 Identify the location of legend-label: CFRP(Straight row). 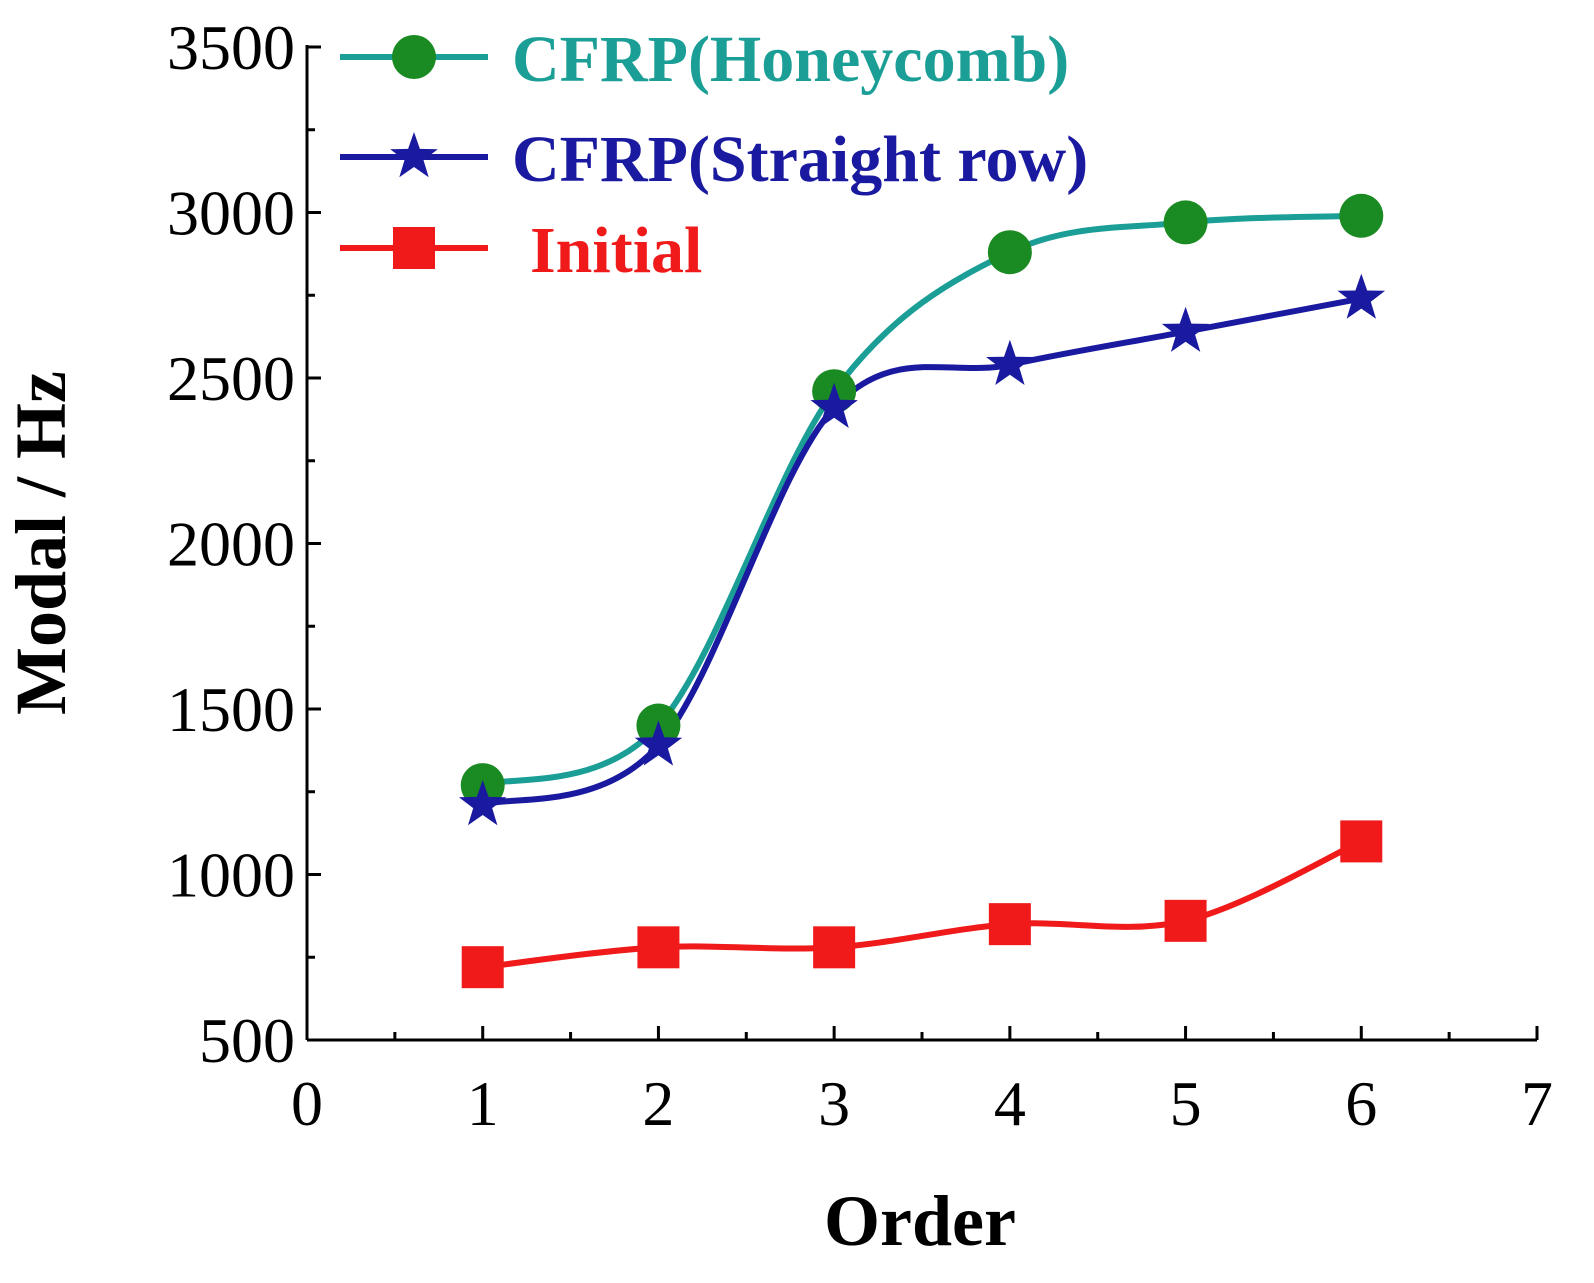
(800, 159).